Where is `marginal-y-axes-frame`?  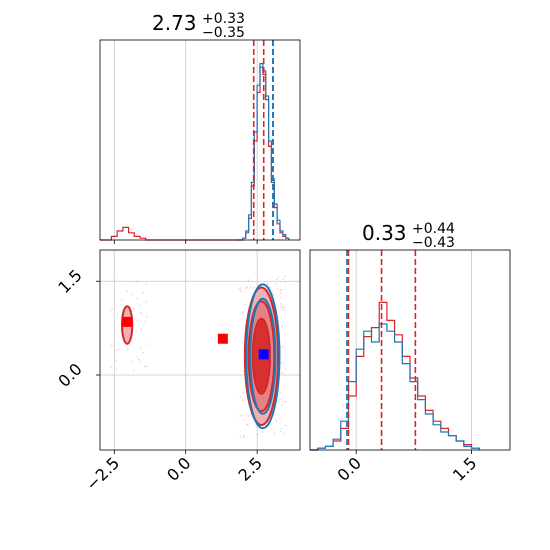 marginal-y-axes-frame is located at coordinates (410, 350).